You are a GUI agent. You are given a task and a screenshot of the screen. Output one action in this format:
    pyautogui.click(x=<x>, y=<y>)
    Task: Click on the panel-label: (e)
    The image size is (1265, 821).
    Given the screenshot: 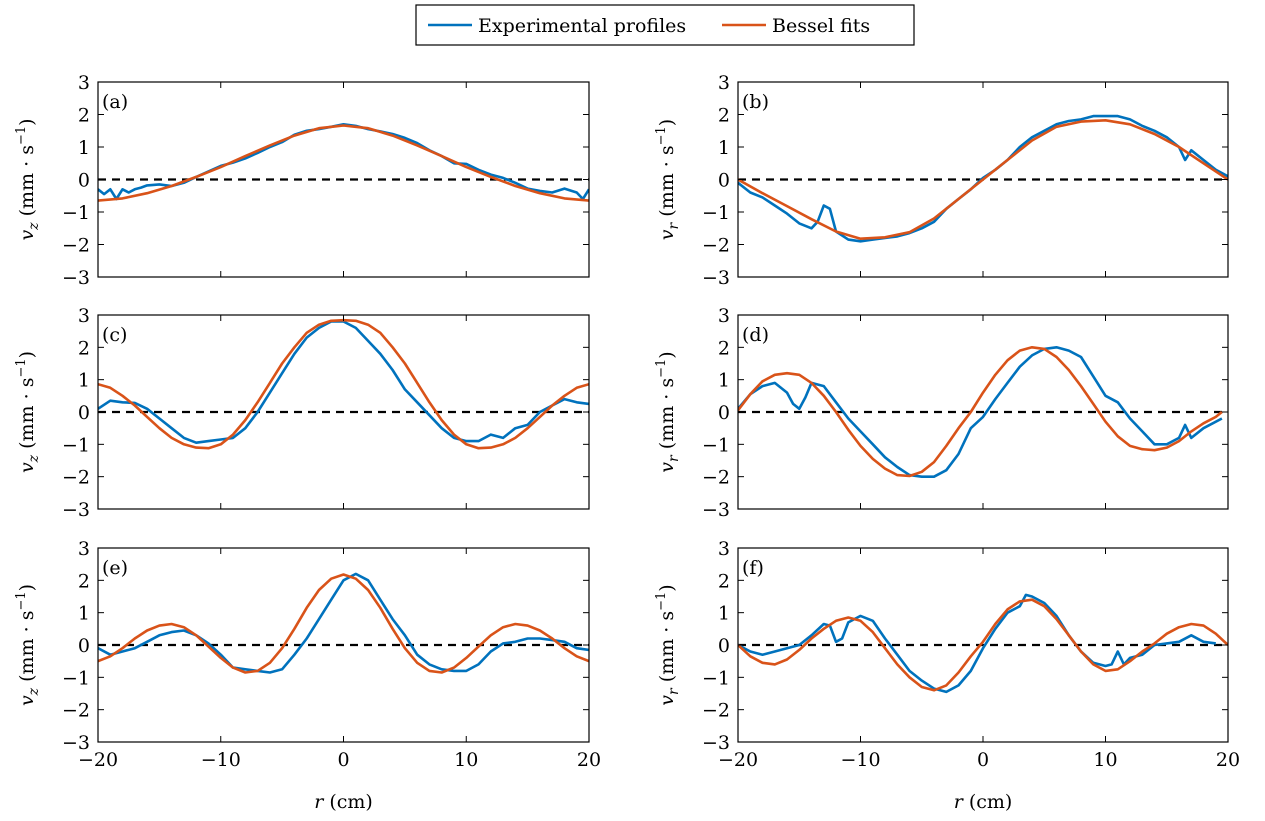 What is the action you would take?
    pyautogui.click(x=115, y=568)
    